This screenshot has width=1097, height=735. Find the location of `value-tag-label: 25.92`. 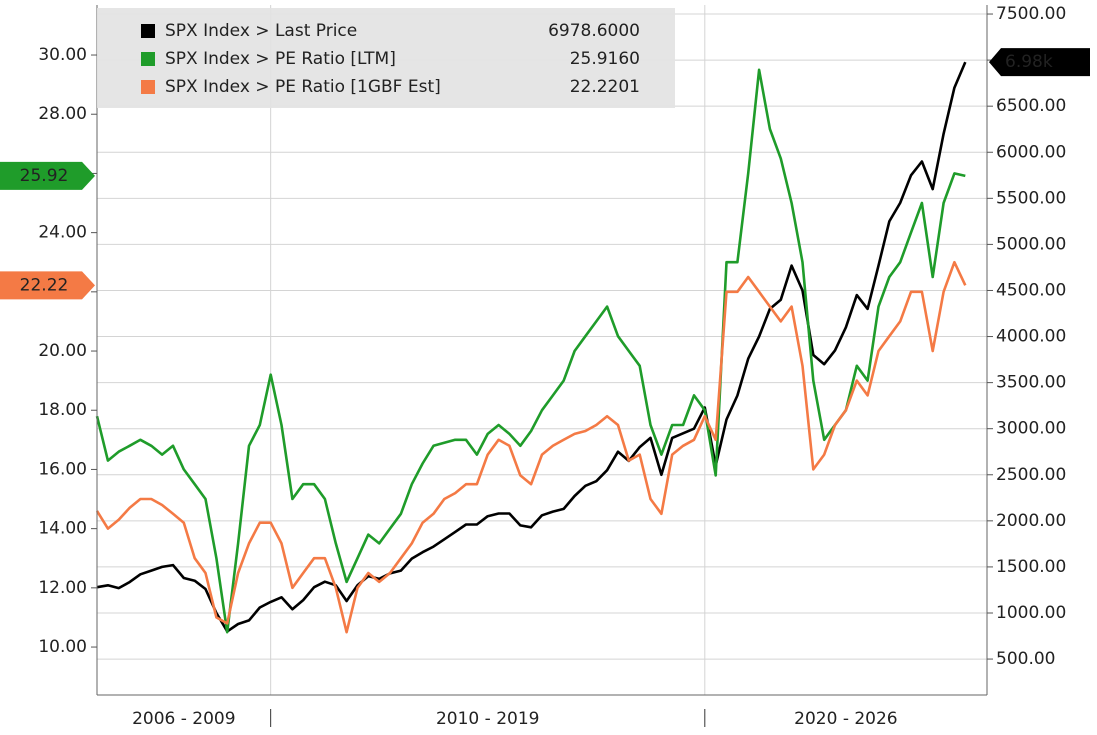

value-tag-label: 25.92 is located at coordinates (44, 176).